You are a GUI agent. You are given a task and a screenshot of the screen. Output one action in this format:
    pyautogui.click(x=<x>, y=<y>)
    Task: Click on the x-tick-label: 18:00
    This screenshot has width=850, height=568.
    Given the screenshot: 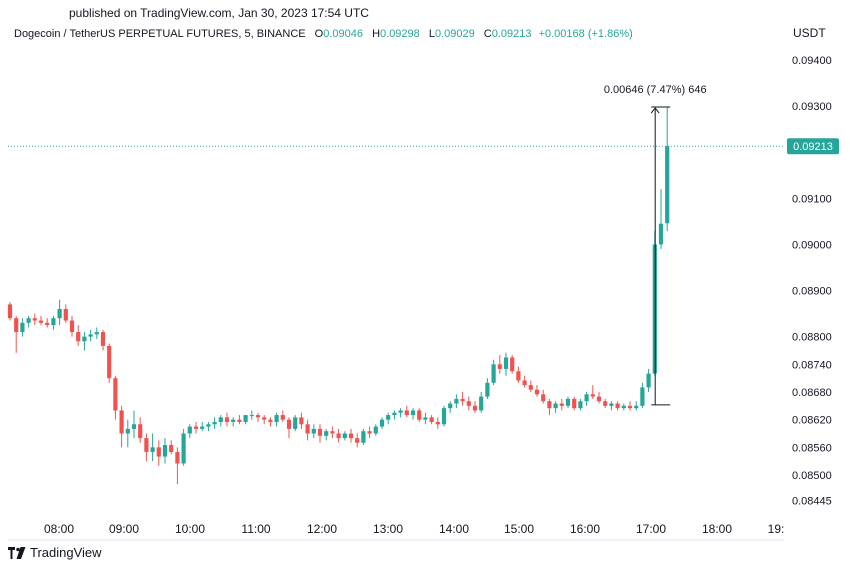 What is the action you would take?
    pyautogui.click(x=717, y=529)
    